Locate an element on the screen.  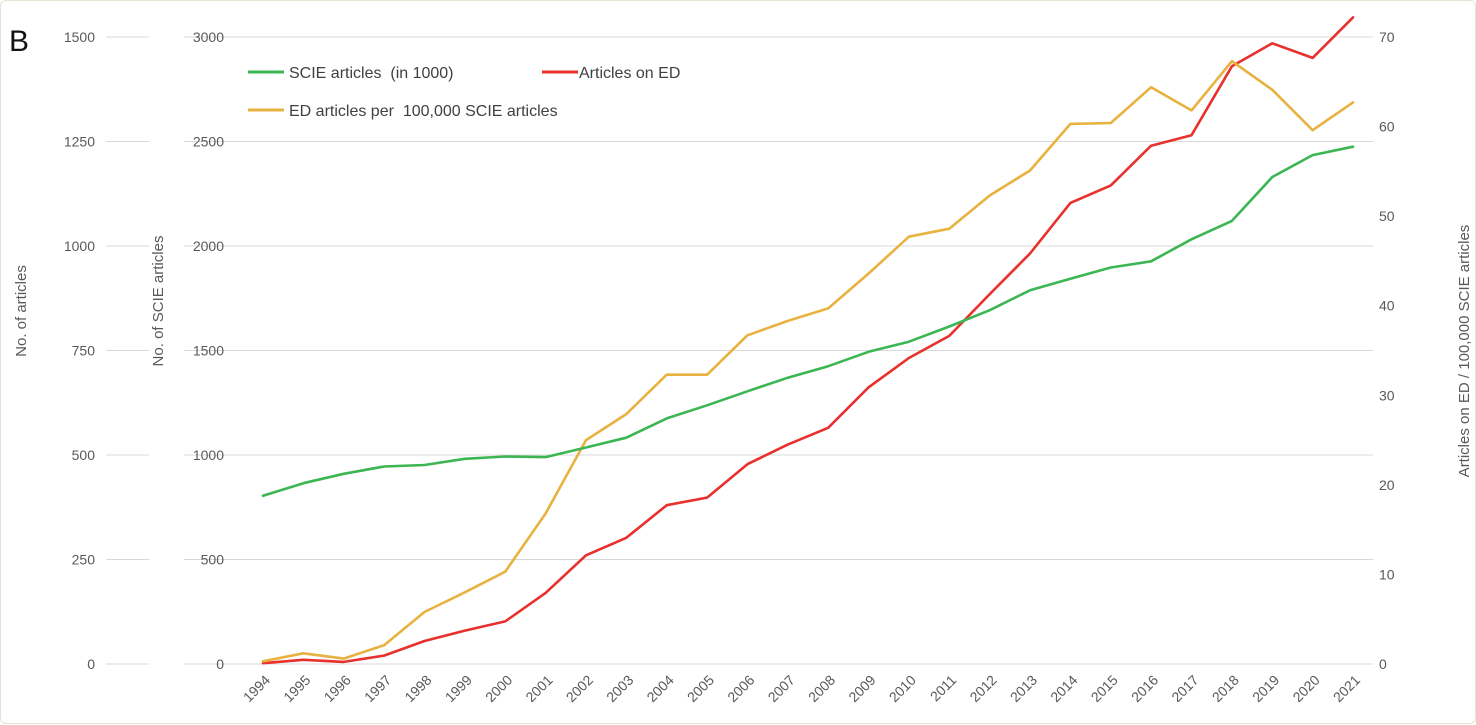
x-tick-label: 2021 is located at coordinates (1346, 688).